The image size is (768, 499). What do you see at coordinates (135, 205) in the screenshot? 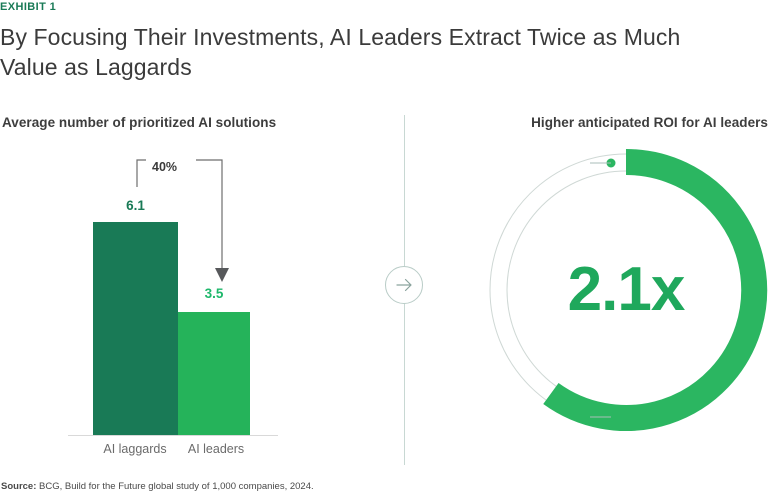
I see `bar-value-ai-laggards: 6.1` at bounding box center [135, 205].